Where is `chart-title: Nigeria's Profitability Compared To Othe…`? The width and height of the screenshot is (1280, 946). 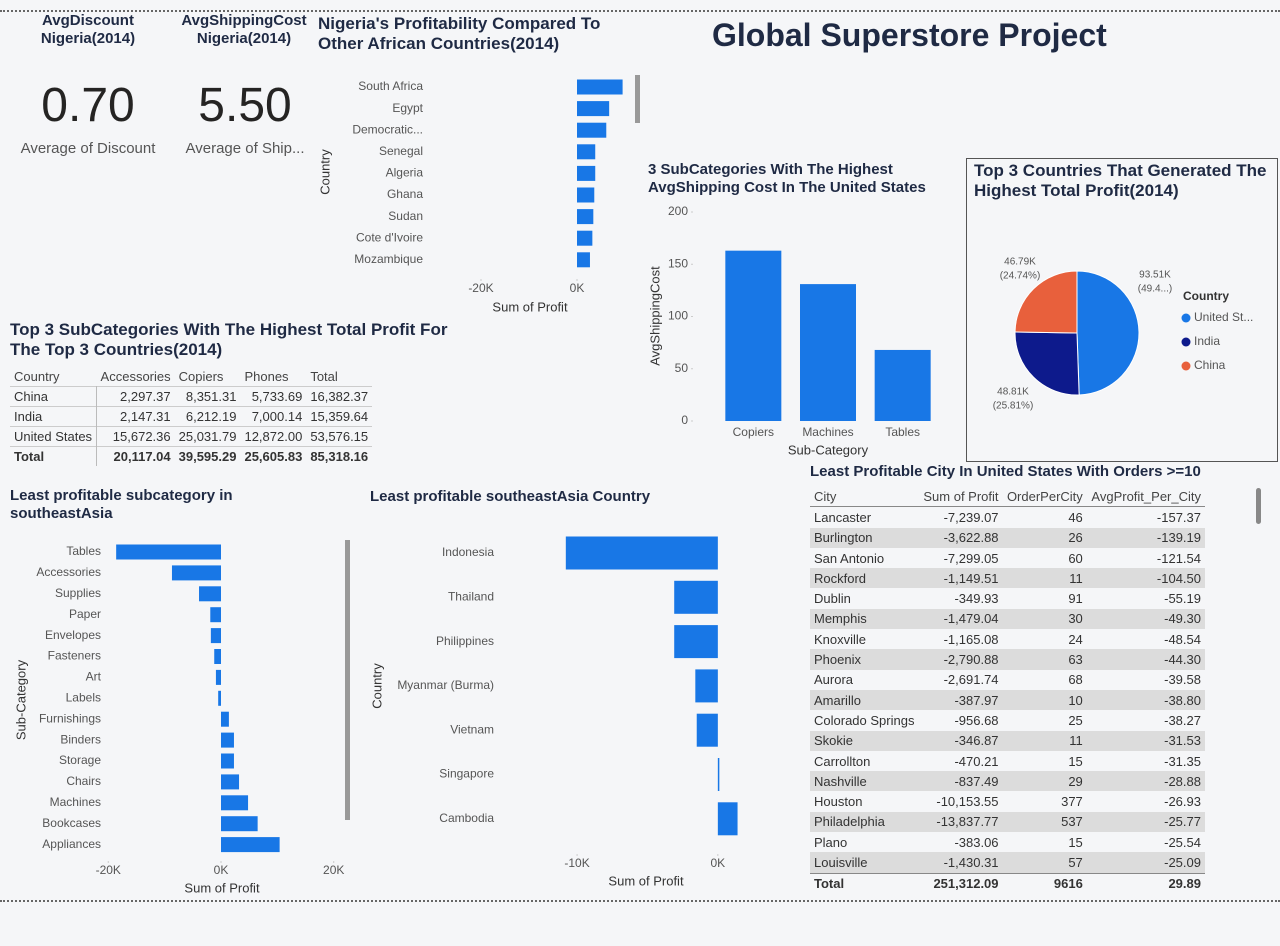 chart-title: Nigeria's Profitability Compared To Othe… is located at coordinates (459, 34).